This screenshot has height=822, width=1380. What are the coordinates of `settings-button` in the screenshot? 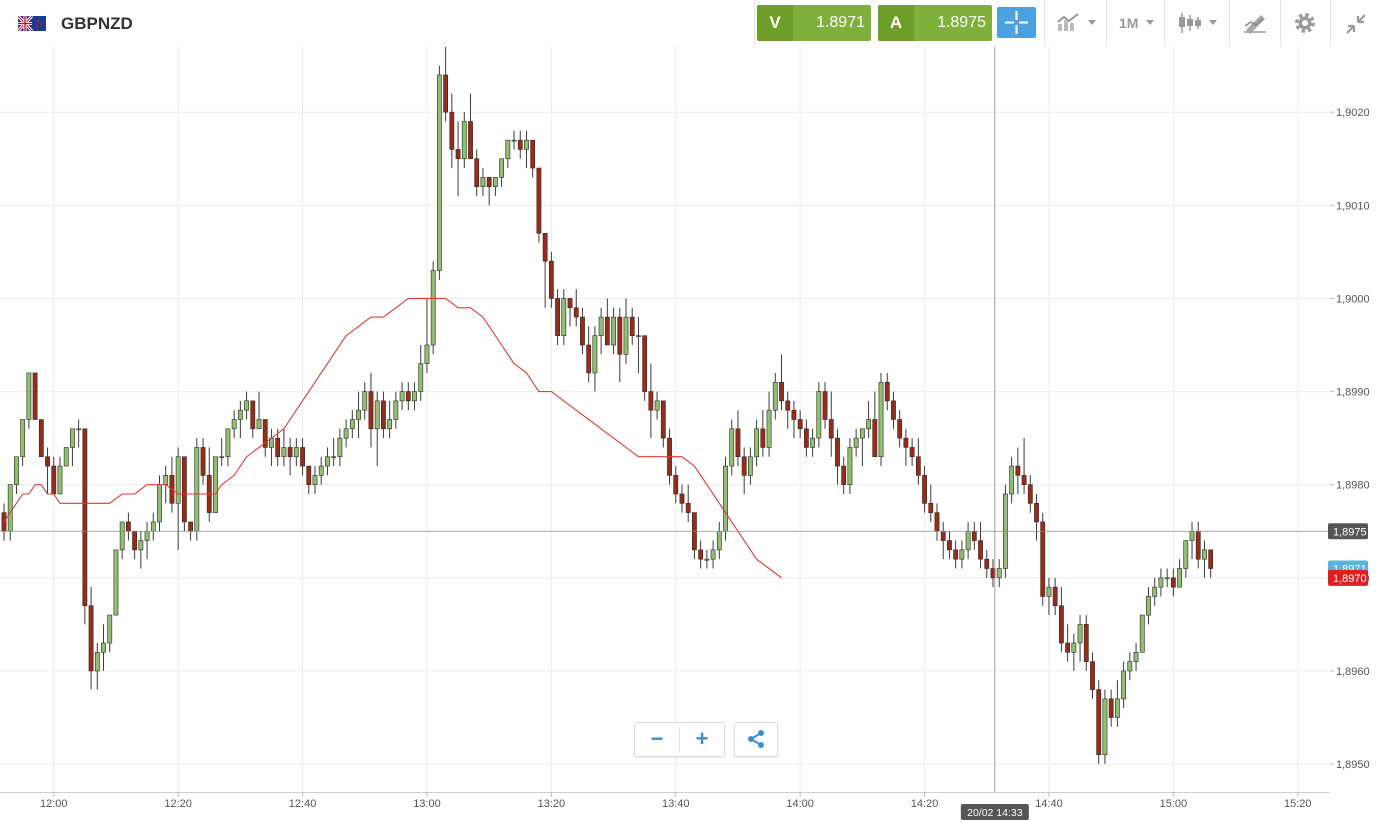 It's located at (1305, 23).